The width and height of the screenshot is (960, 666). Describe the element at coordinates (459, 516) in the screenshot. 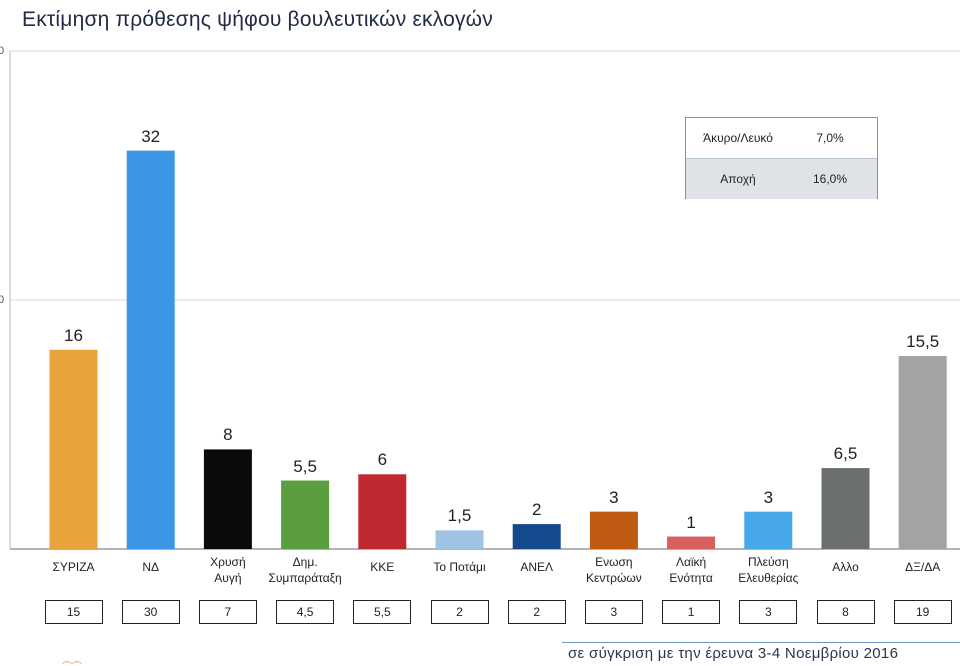

I see `bar-value-label: 1,5` at that location.